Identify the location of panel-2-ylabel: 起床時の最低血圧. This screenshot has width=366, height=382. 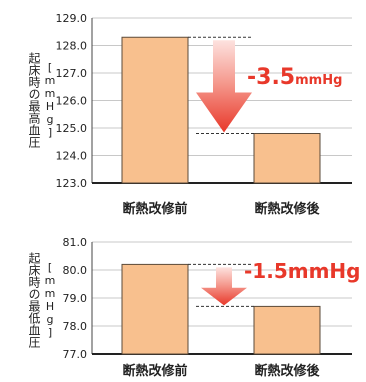
(34, 300).